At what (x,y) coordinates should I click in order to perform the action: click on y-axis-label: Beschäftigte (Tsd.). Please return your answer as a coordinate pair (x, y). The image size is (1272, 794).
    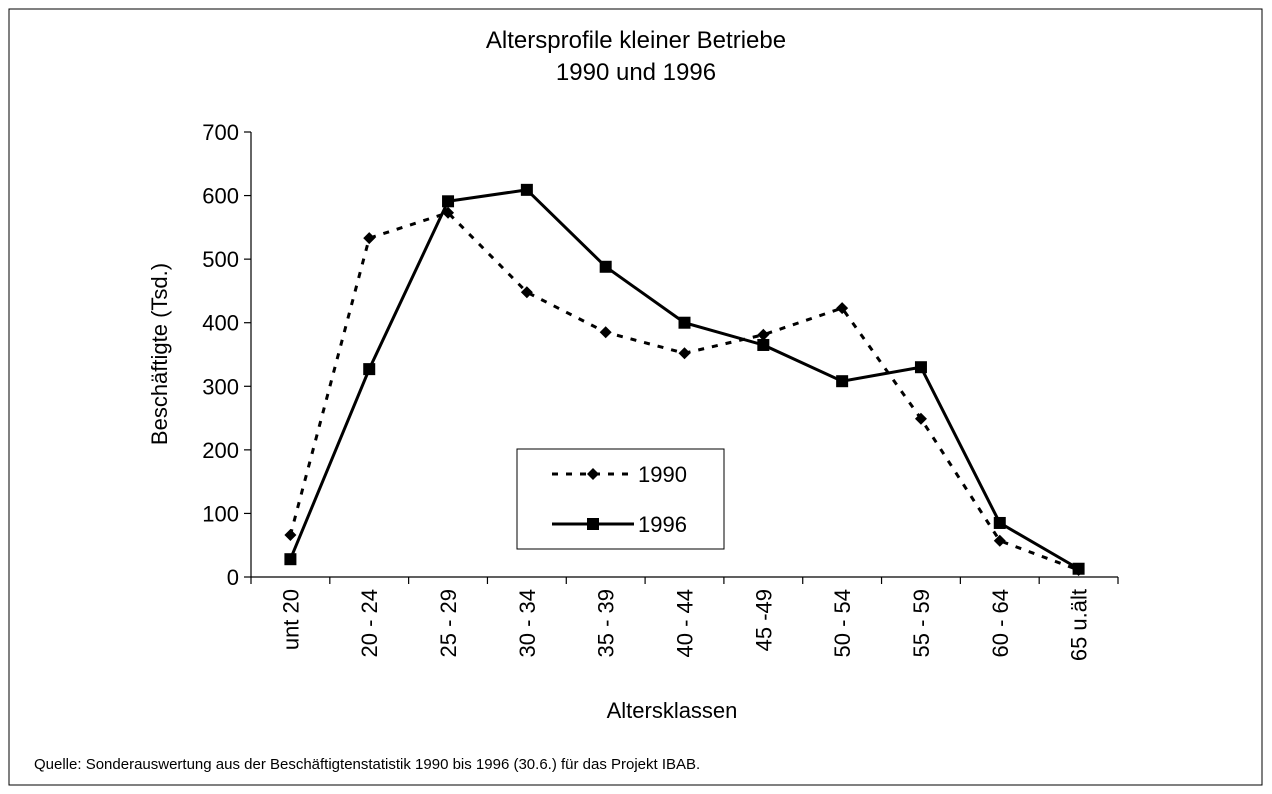
    Looking at the image, I should click on (159, 354).